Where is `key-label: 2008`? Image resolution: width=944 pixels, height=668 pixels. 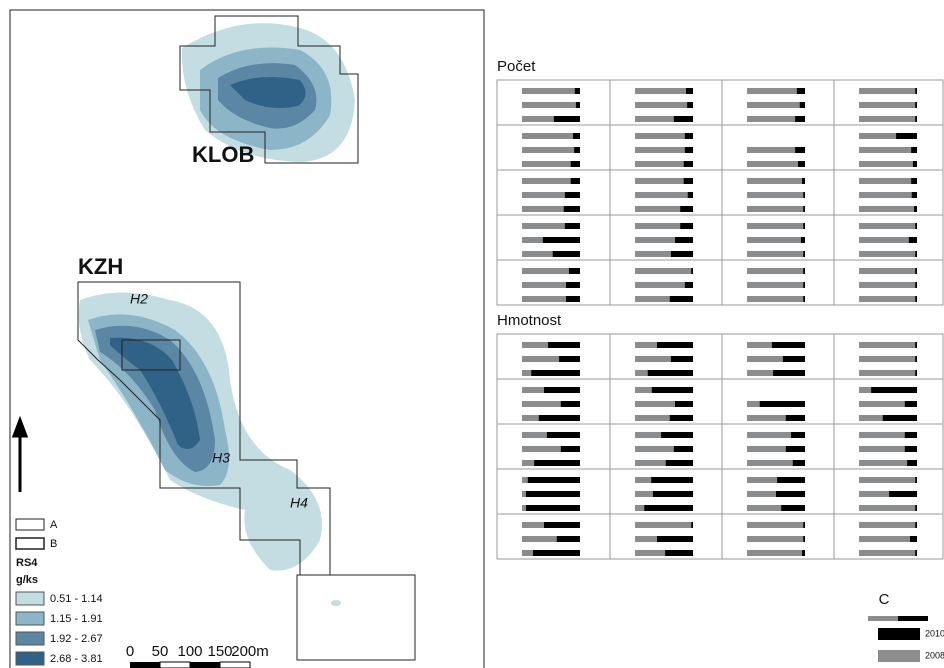
key-label: 2008 is located at coordinates (934, 655).